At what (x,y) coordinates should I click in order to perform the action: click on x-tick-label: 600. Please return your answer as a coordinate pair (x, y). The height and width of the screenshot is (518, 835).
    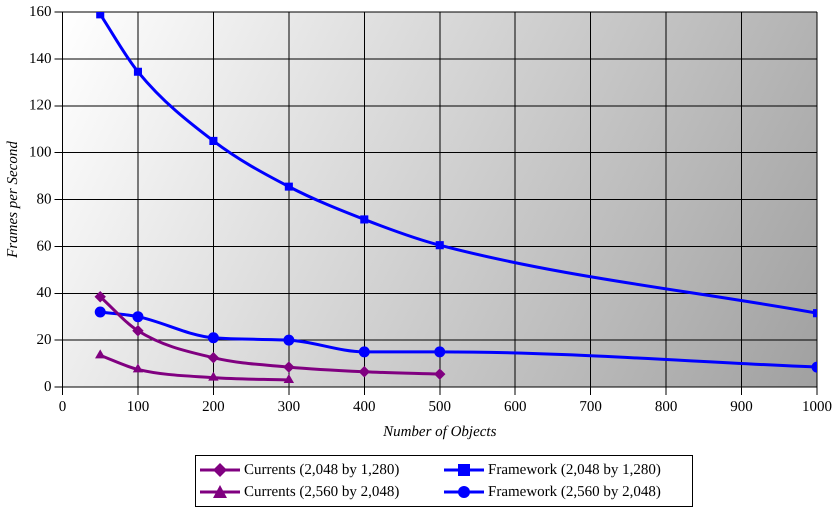
    Looking at the image, I should click on (515, 406).